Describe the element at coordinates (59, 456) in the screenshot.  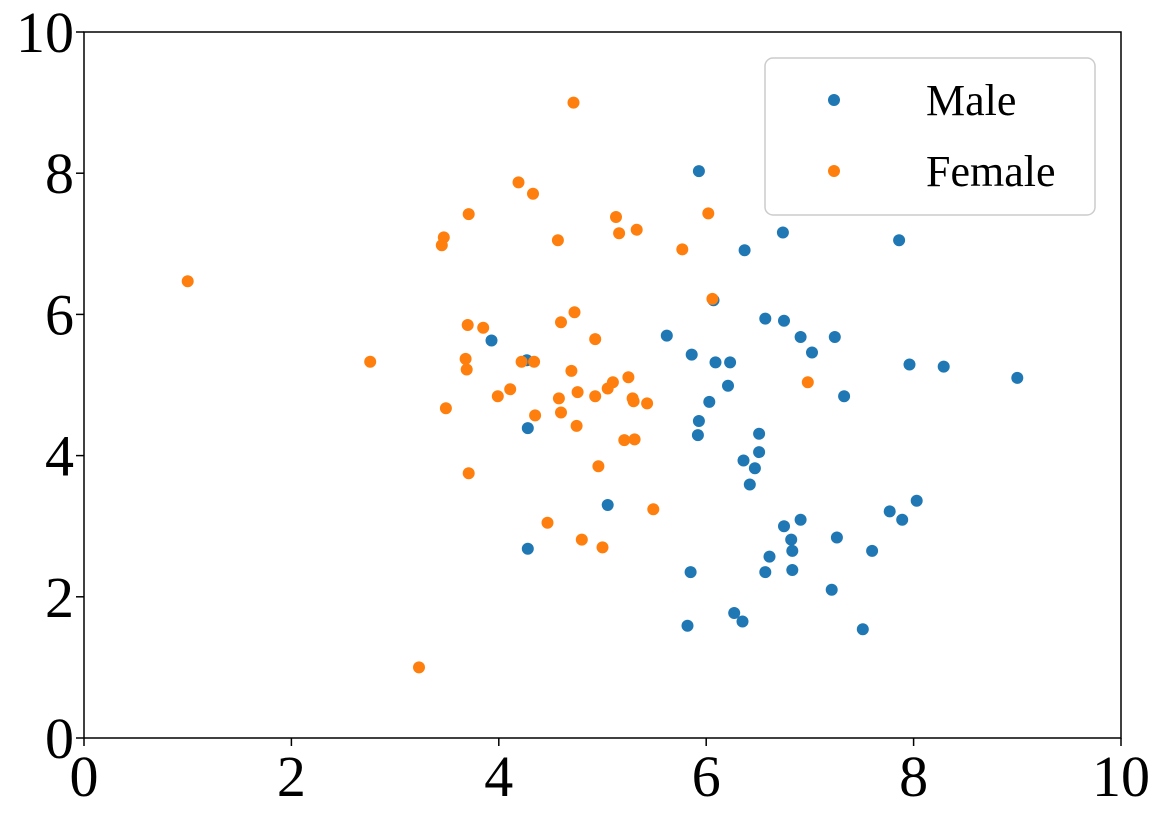
I see `y-tick-label-4: 4` at that location.